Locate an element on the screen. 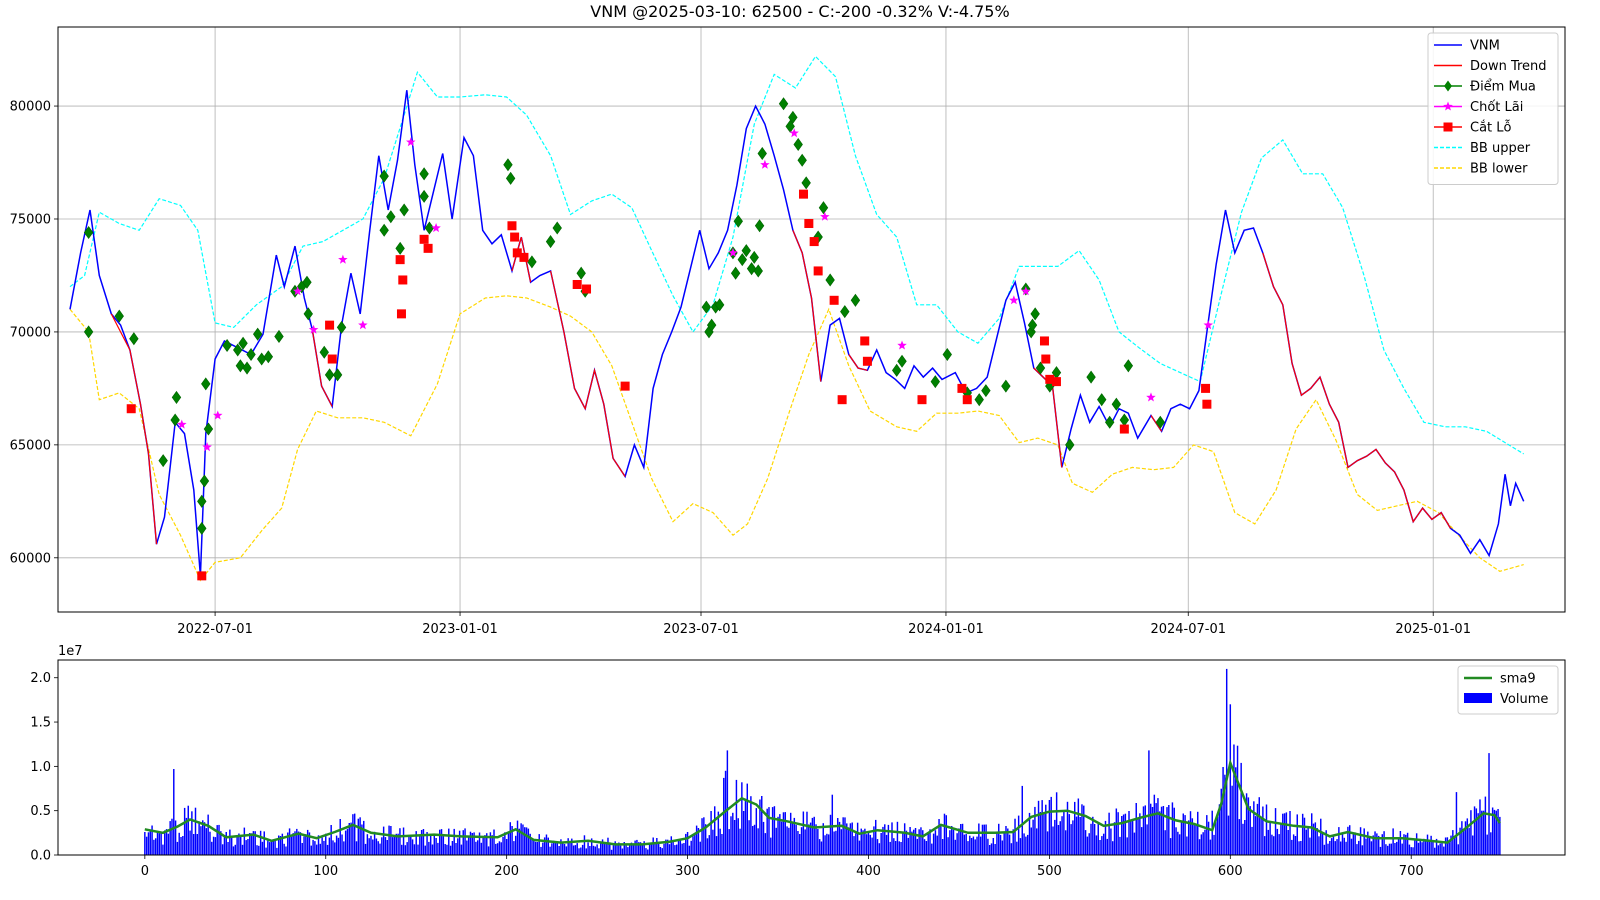 This screenshot has height=900, width=1600. stop-loss-marker is located at coordinates (577, 284).